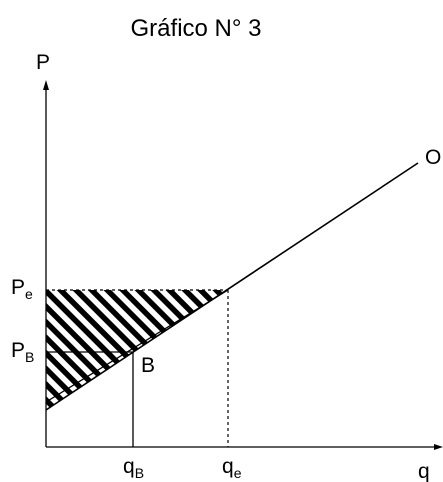  Describe the element at coordinates (29, 294) in the screenshot. I see `pe-label-sub: e` at that location.